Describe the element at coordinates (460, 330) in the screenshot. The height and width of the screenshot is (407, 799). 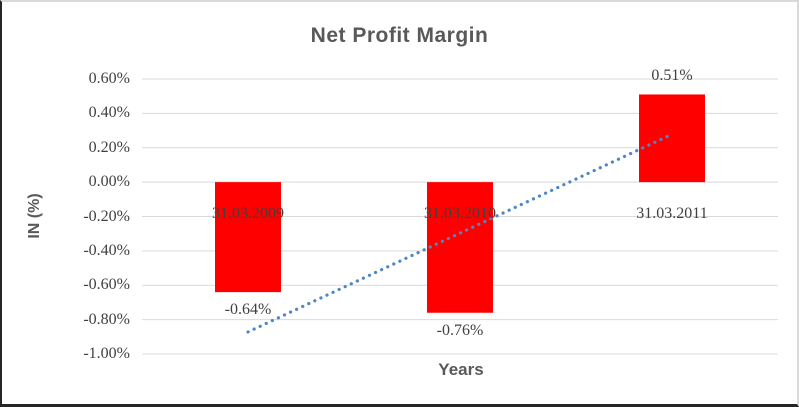
I see `value-label: -0.76%` at that location.